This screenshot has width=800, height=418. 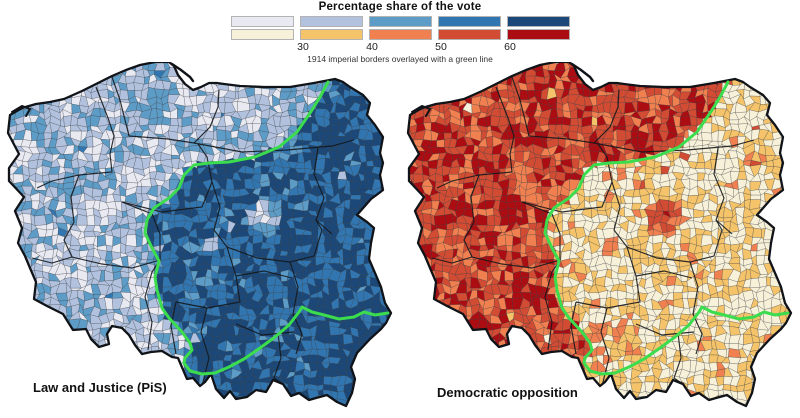 I want to click on legend-tick-30: 30, so click(x=303, y=47).